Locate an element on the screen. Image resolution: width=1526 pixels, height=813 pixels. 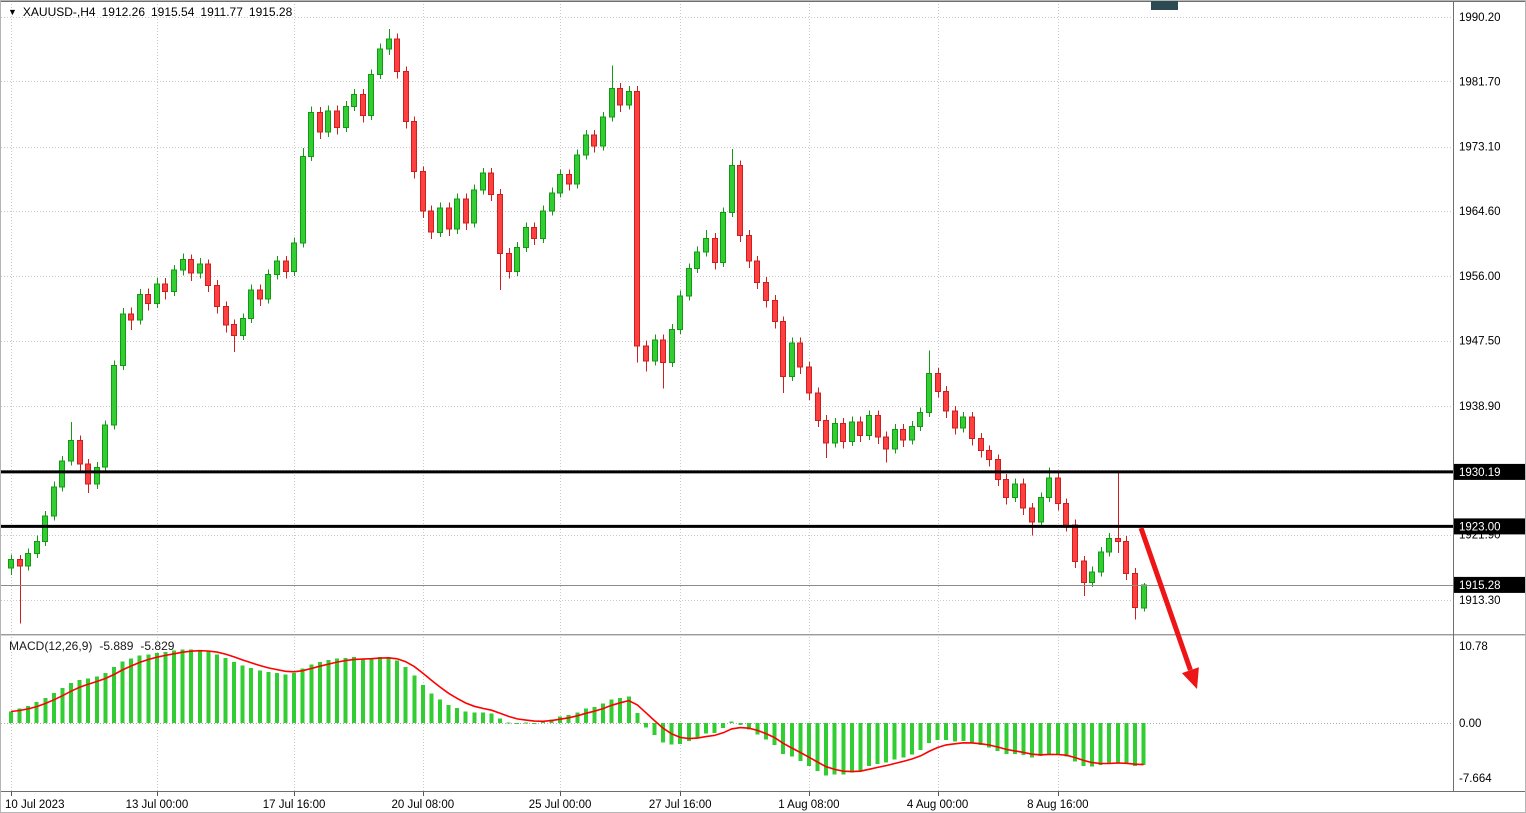
macd-histogram is located at coordinates (577, 712).